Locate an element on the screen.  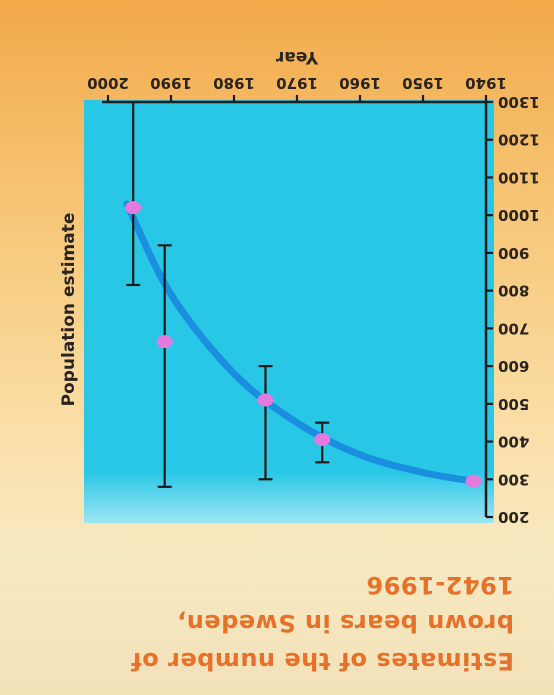
x-tick-label: 1970 is located at coordinates (297, 83).